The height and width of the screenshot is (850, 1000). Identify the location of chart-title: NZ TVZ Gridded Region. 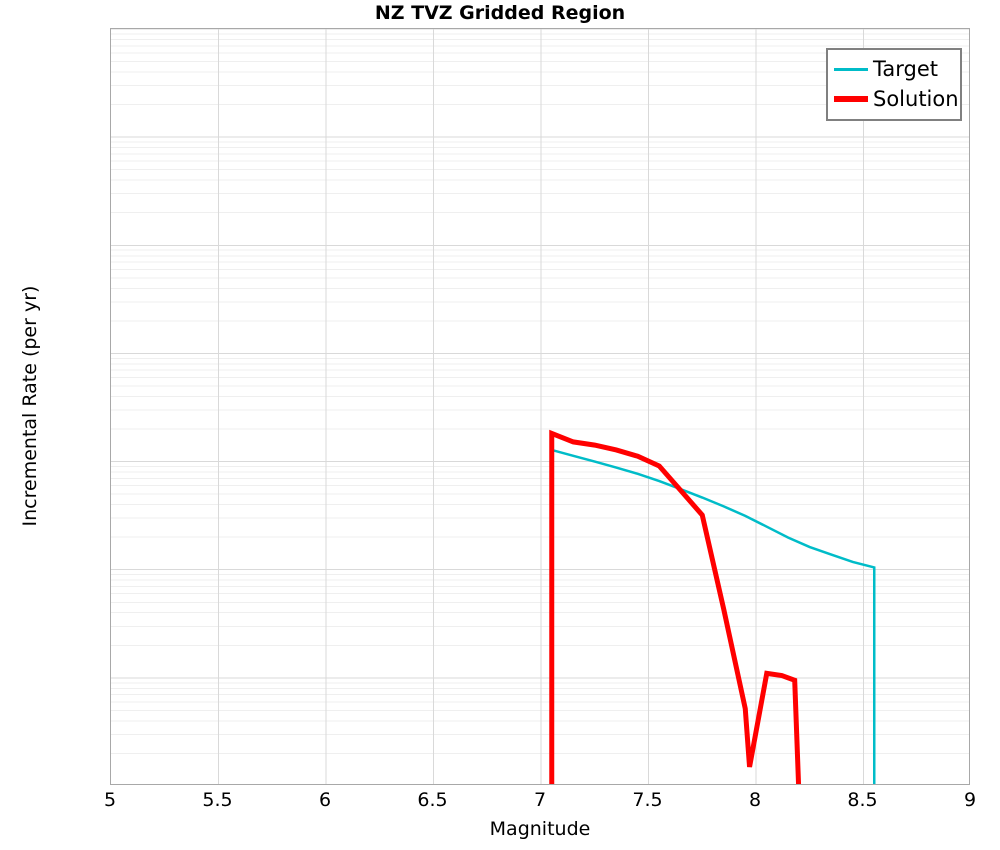
(500, 13).